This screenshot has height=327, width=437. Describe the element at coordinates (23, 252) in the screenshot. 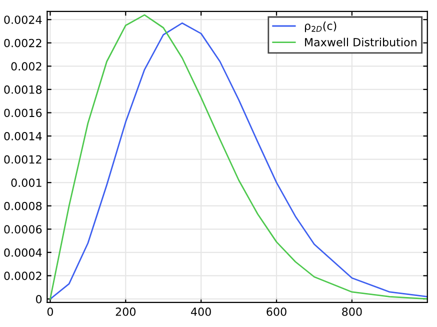

I see `y-tick-label: 0.0004` at that location.